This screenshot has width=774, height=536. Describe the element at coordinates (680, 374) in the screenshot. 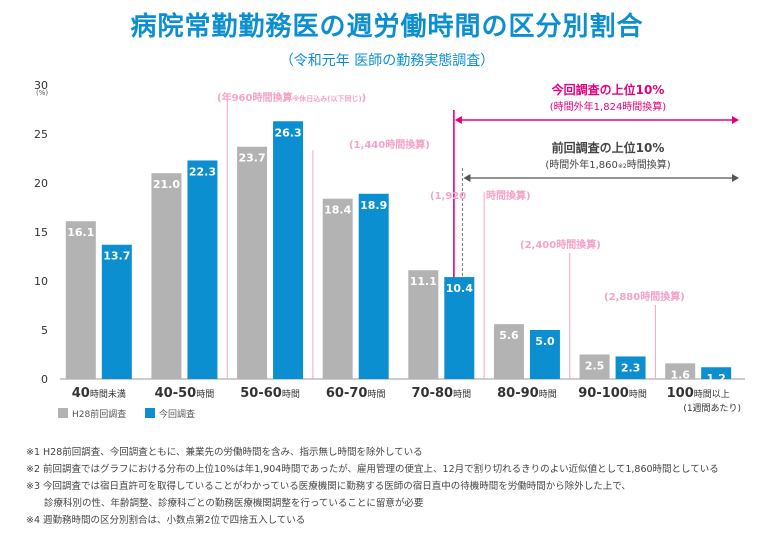

I see `bar-value-label: 1.6` at that location.